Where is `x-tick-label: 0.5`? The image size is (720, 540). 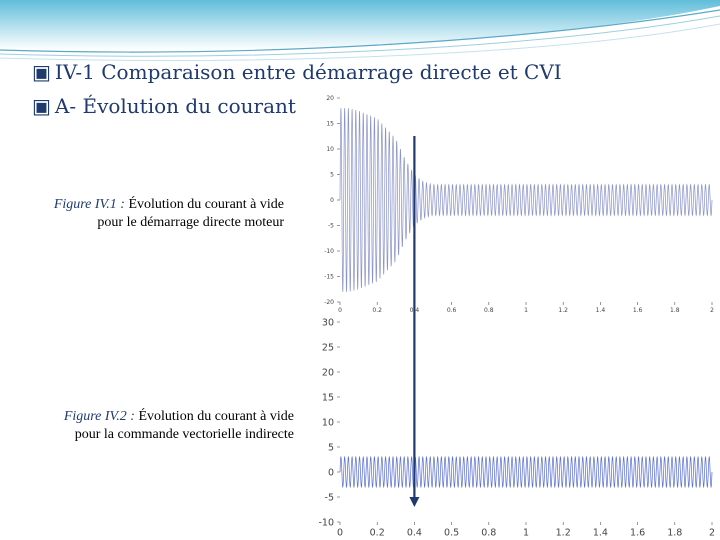 x-tick-label: 0.5 is located at coordinates (451, 533).